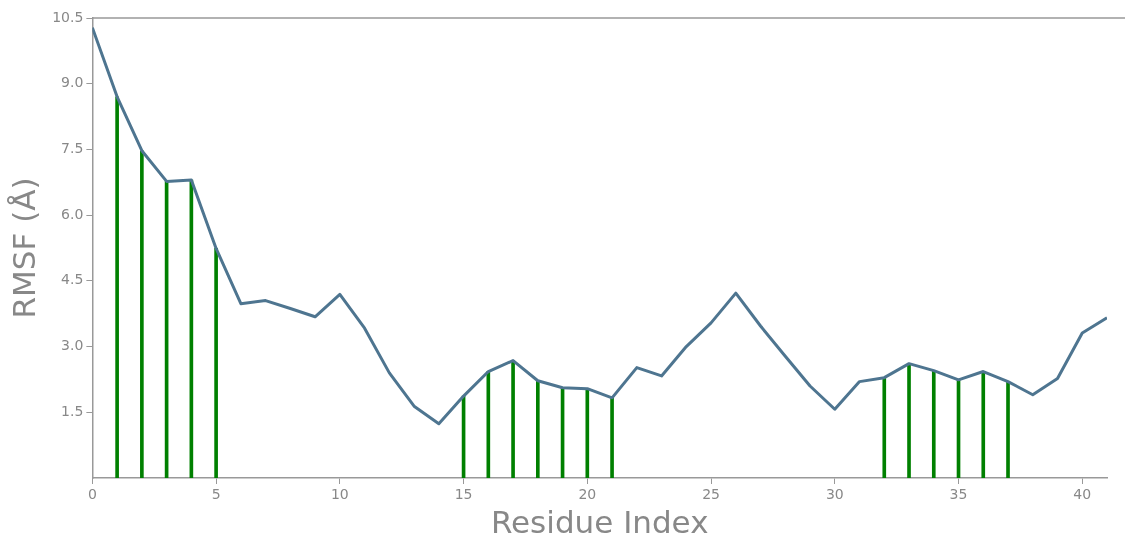 This screenshot has width=1125, height=552. I want to click on x-tick-label: 40, so click(1082, 494).